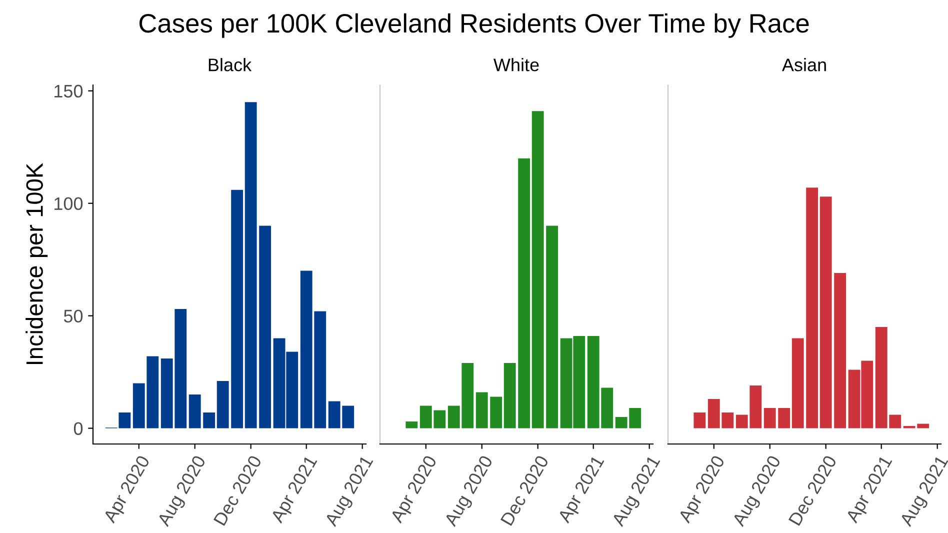  What do you see at coordinates (230, 65) in the screenshot?
I see `chart-subtitle: Black` at bounding box center [230, 65].